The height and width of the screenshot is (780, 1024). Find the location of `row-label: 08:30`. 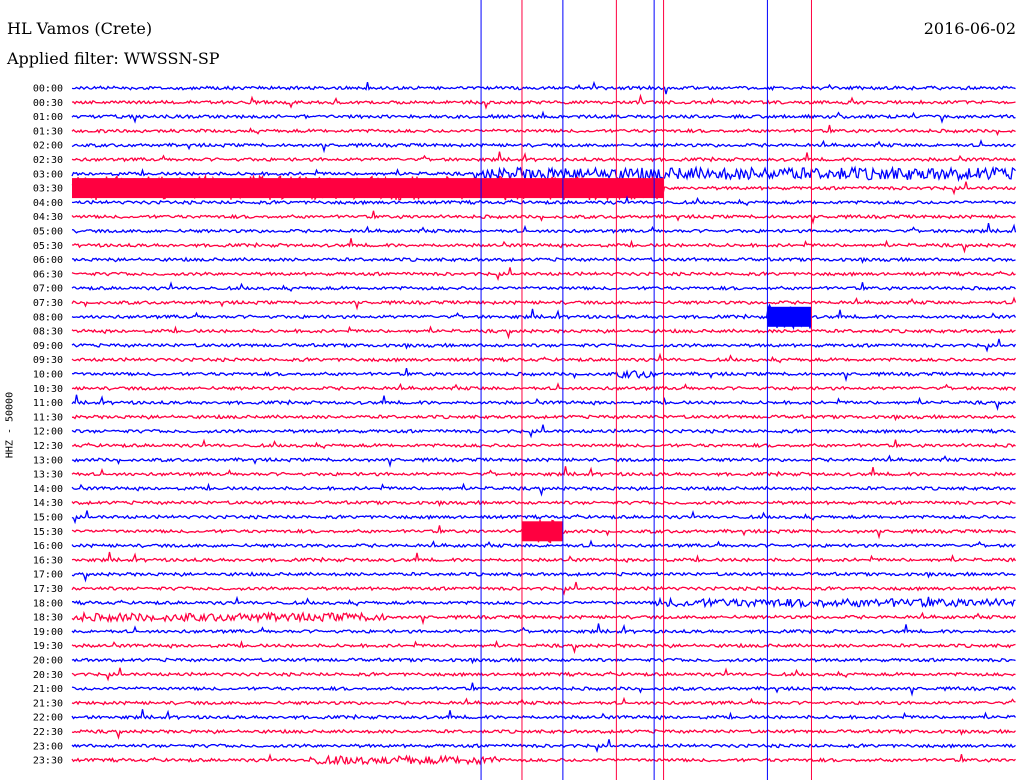

row-label: 08:30 is located at coordinates (48, 332).